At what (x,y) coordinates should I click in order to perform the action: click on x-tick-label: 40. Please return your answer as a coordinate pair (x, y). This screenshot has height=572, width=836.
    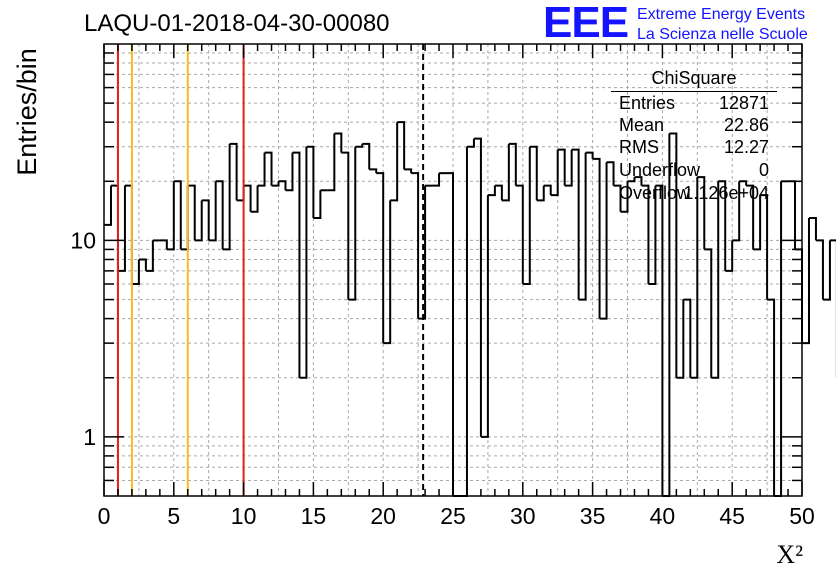
    Looking at the image, I should click on (663, 516).